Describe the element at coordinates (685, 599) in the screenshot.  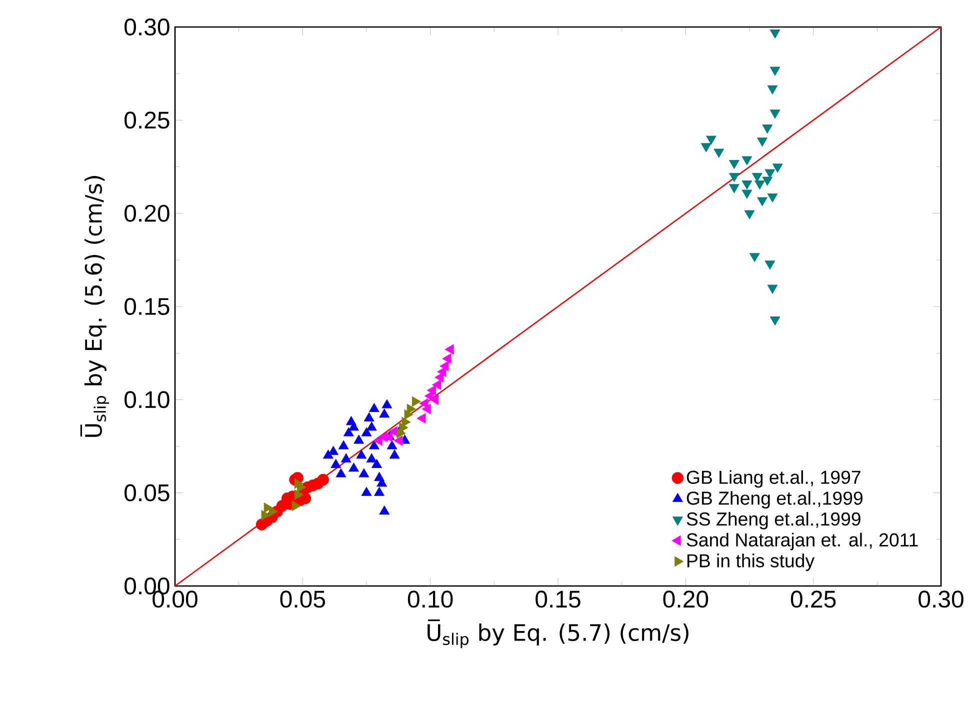
I see `x-tick-label: 0.20` at that location.